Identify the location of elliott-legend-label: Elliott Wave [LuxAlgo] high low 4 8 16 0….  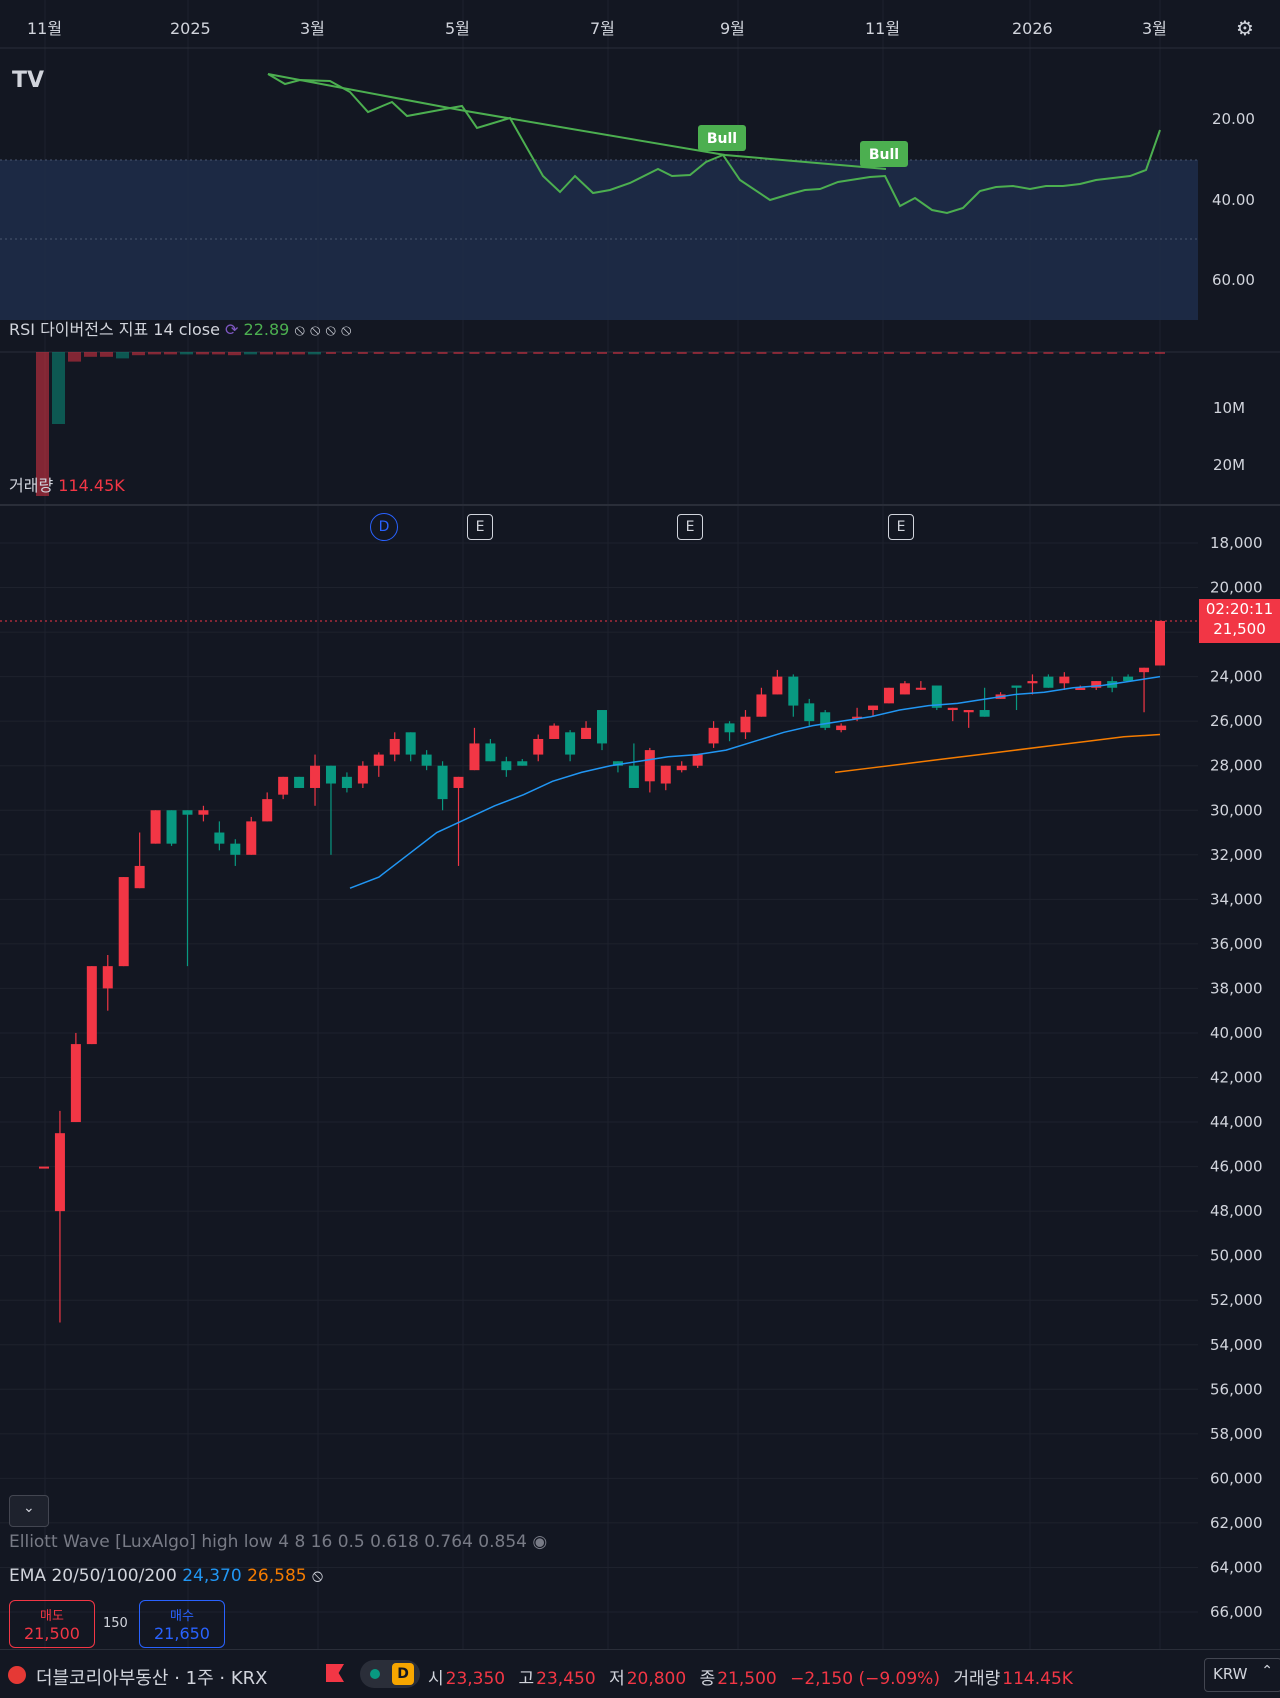
(268, 1542).